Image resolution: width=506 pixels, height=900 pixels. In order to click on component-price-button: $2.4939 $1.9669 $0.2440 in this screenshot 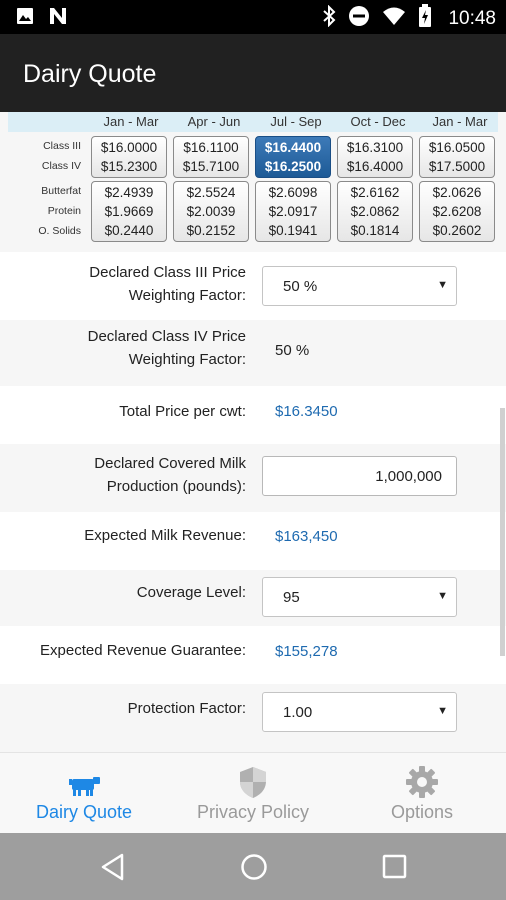, I will do `click(129, 211)`.